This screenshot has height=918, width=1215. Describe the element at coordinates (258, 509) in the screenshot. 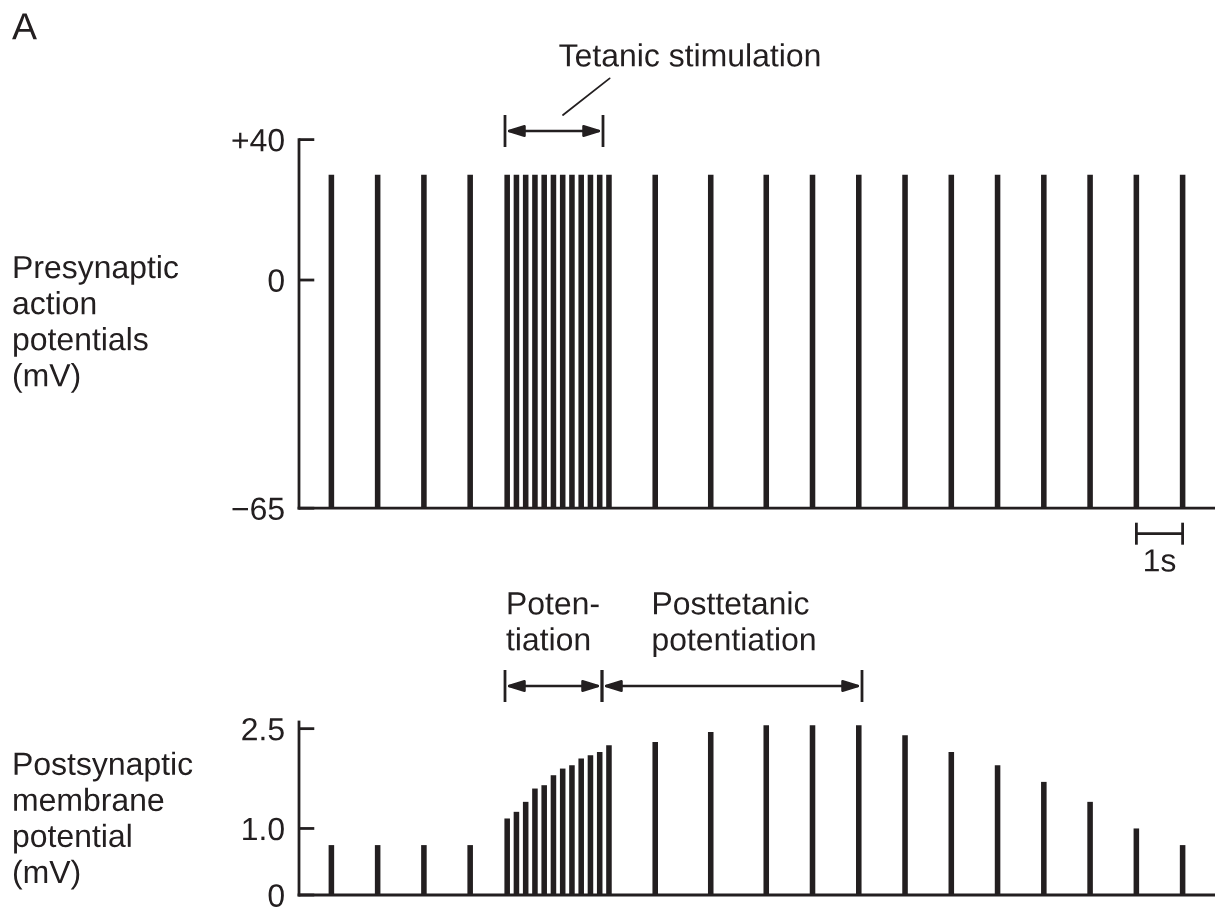

I see `y-tick-label: −65` at that location.